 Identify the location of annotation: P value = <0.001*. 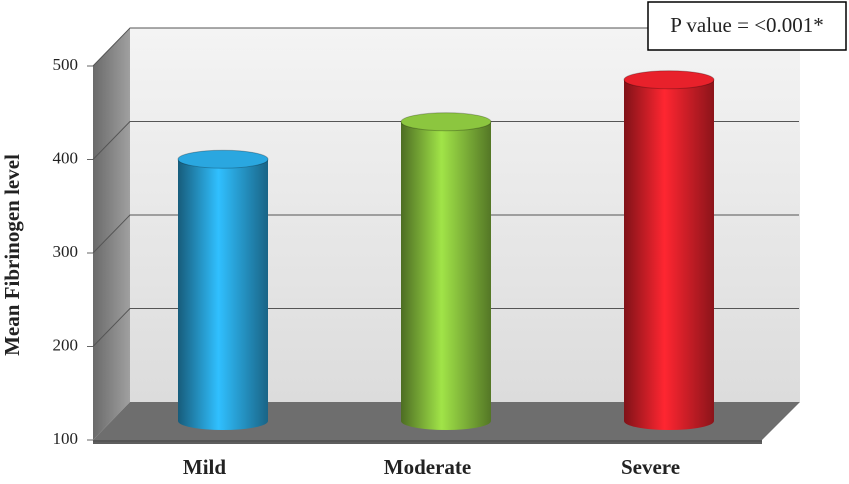
(747, 25).